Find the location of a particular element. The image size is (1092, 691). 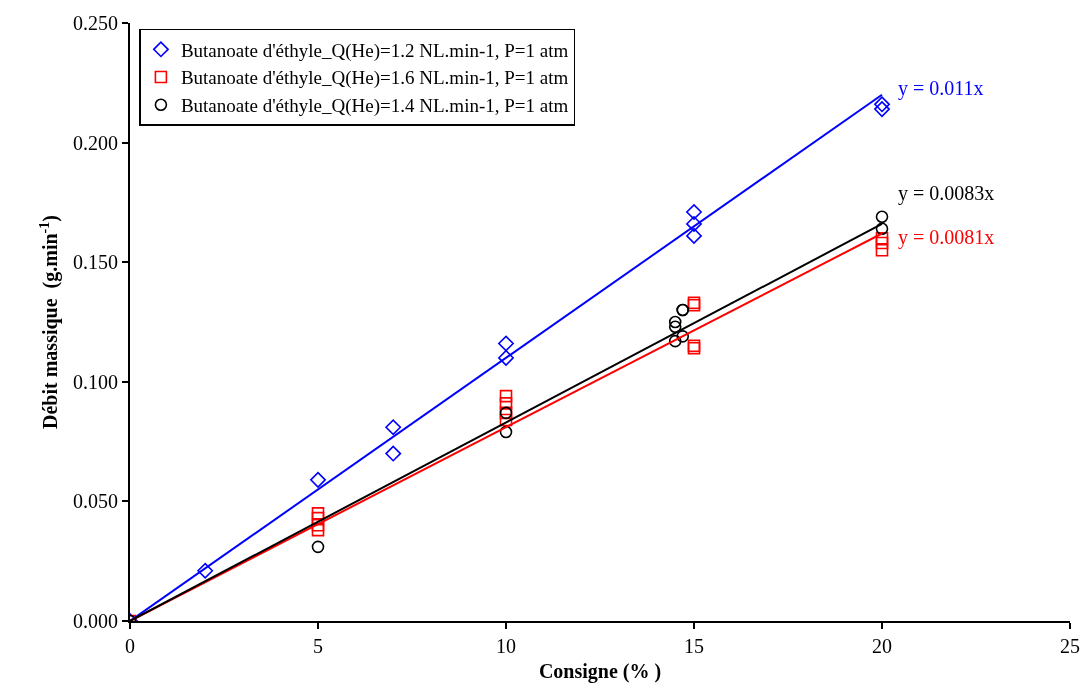

legend-label: Butanoate d'éthyle_Q(He)=1.6 NL.min-1, P=1 atm is located at coordinates (374, 78).